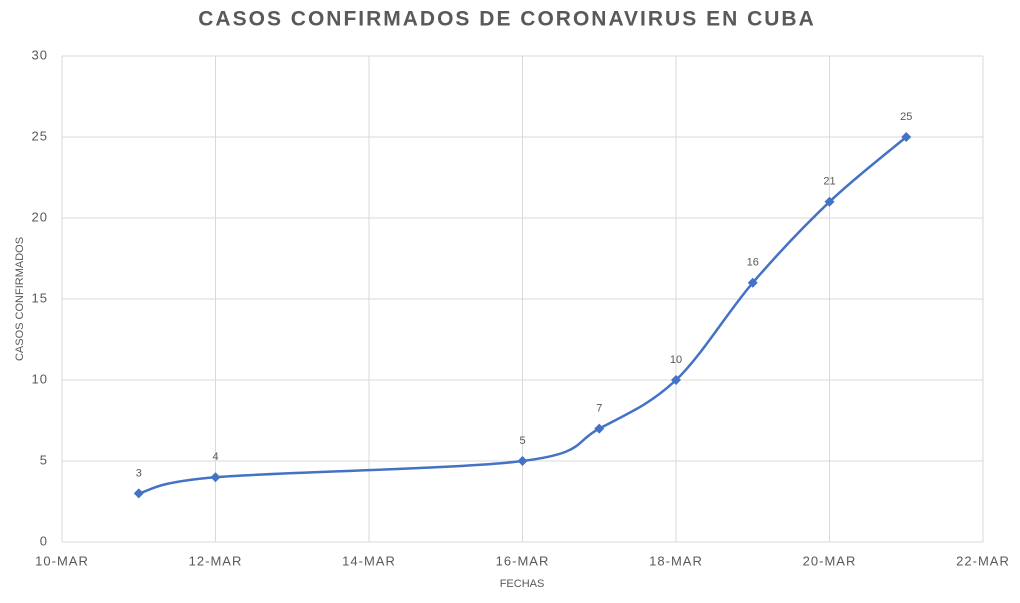 Image resolution: width=1020 pixels, height=603 pixels. What do you see at coordinates (522, 441) in the screenshot?
I see `data-label: 5` at bounding box center [522, 441].